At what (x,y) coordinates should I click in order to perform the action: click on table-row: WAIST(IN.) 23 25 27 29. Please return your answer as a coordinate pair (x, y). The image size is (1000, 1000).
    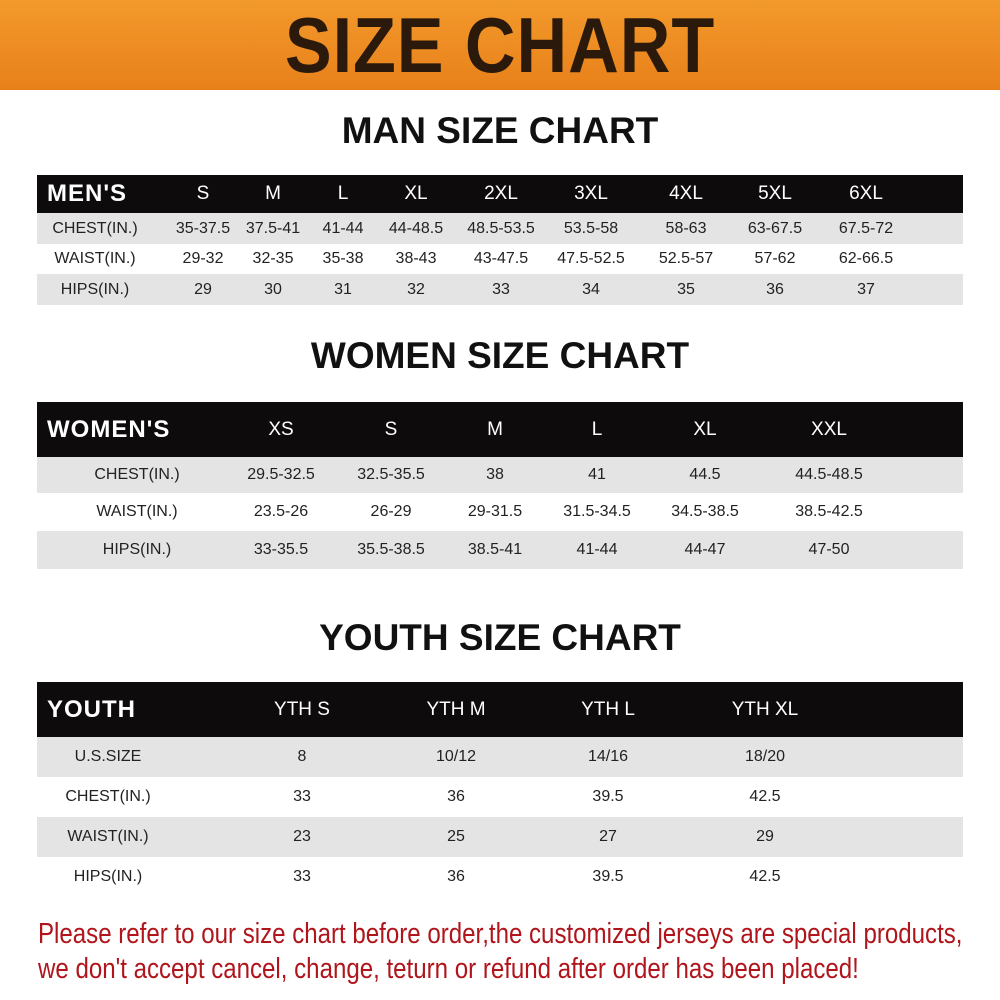
    Looking at the image, I should click on (500, 837).